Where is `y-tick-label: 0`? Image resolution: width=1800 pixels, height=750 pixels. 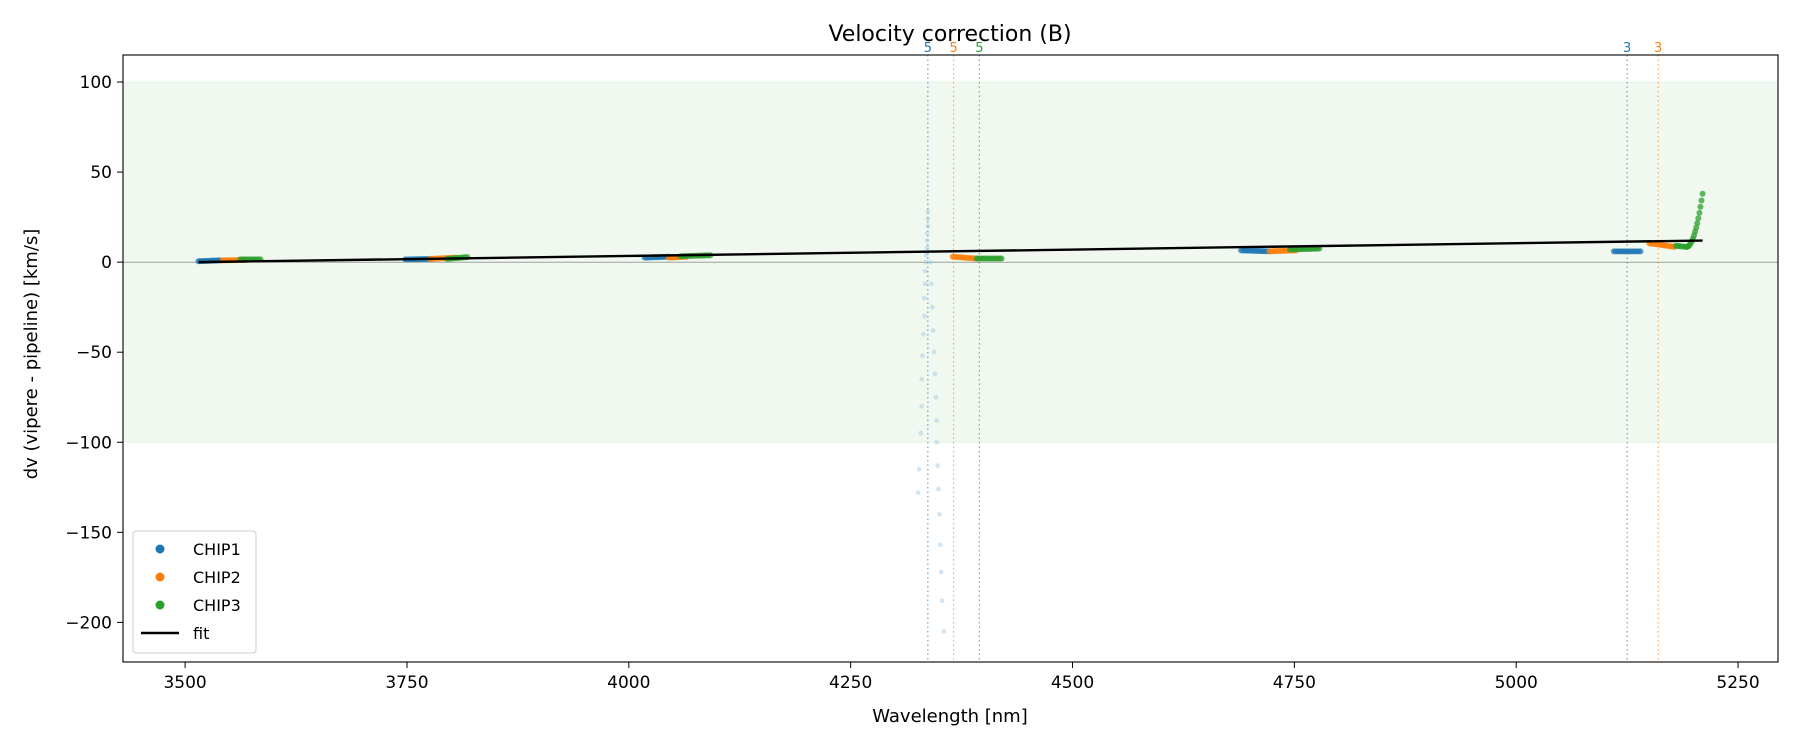 y-tick-label: 0 is located at coordinates (106, 263).